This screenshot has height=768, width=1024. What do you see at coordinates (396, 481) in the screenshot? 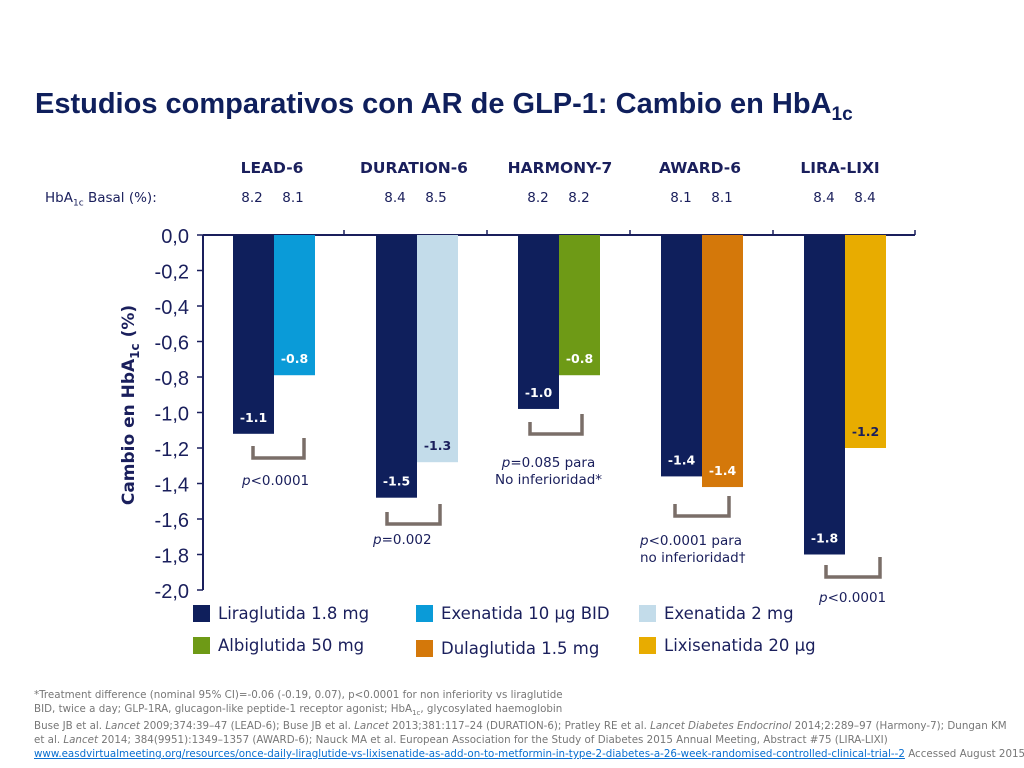
I see `bar-value-label: -1.5` at bounding box center [396, 481].